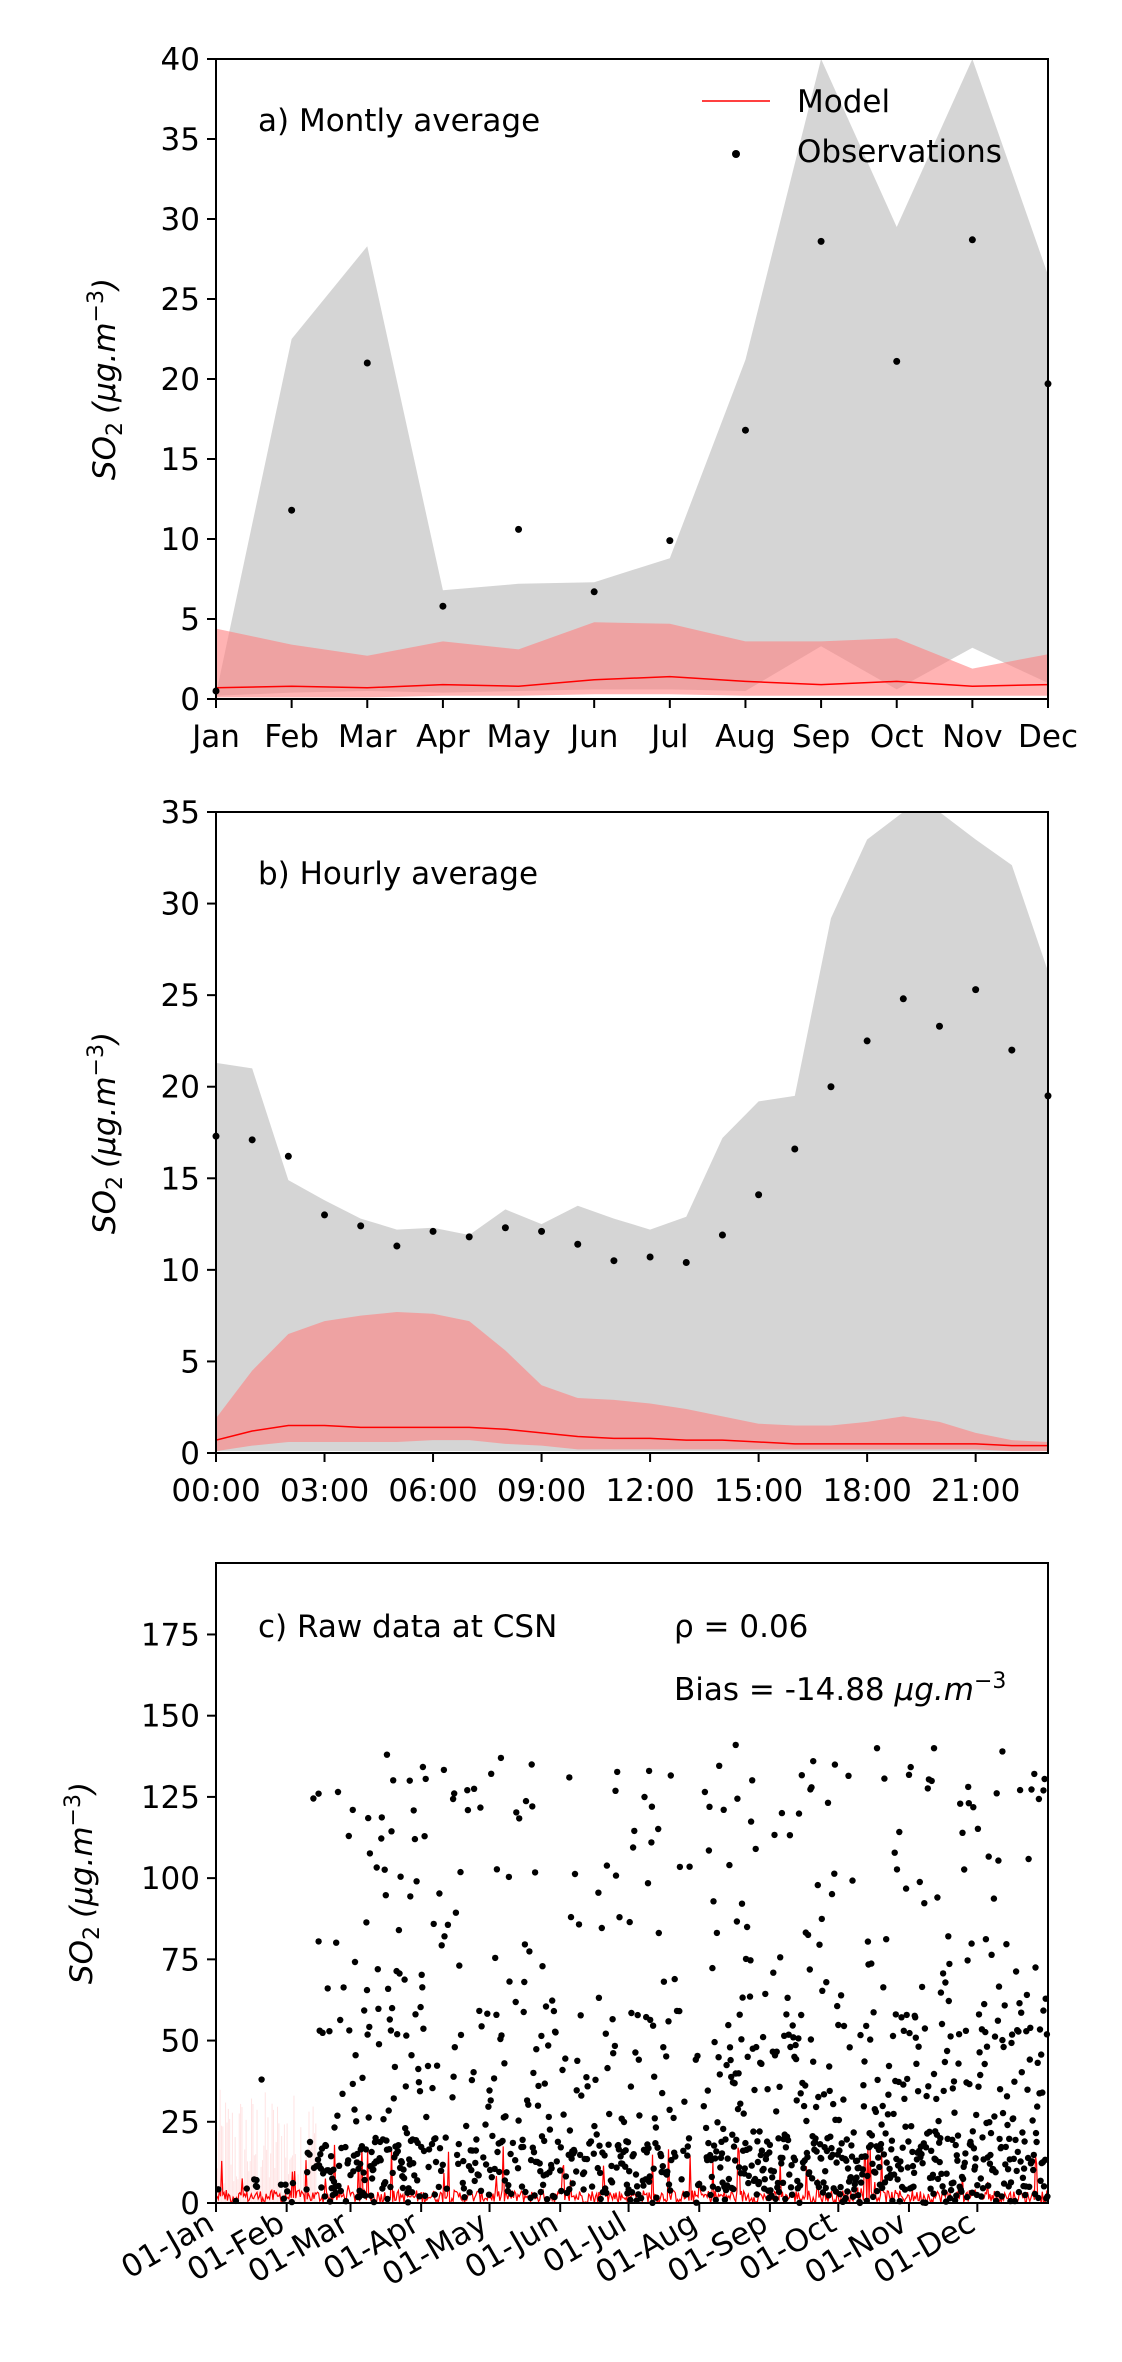  Describe the element at coordinates (190, 620) in the screenshot. I see `y-tick-label: 5` at that location.